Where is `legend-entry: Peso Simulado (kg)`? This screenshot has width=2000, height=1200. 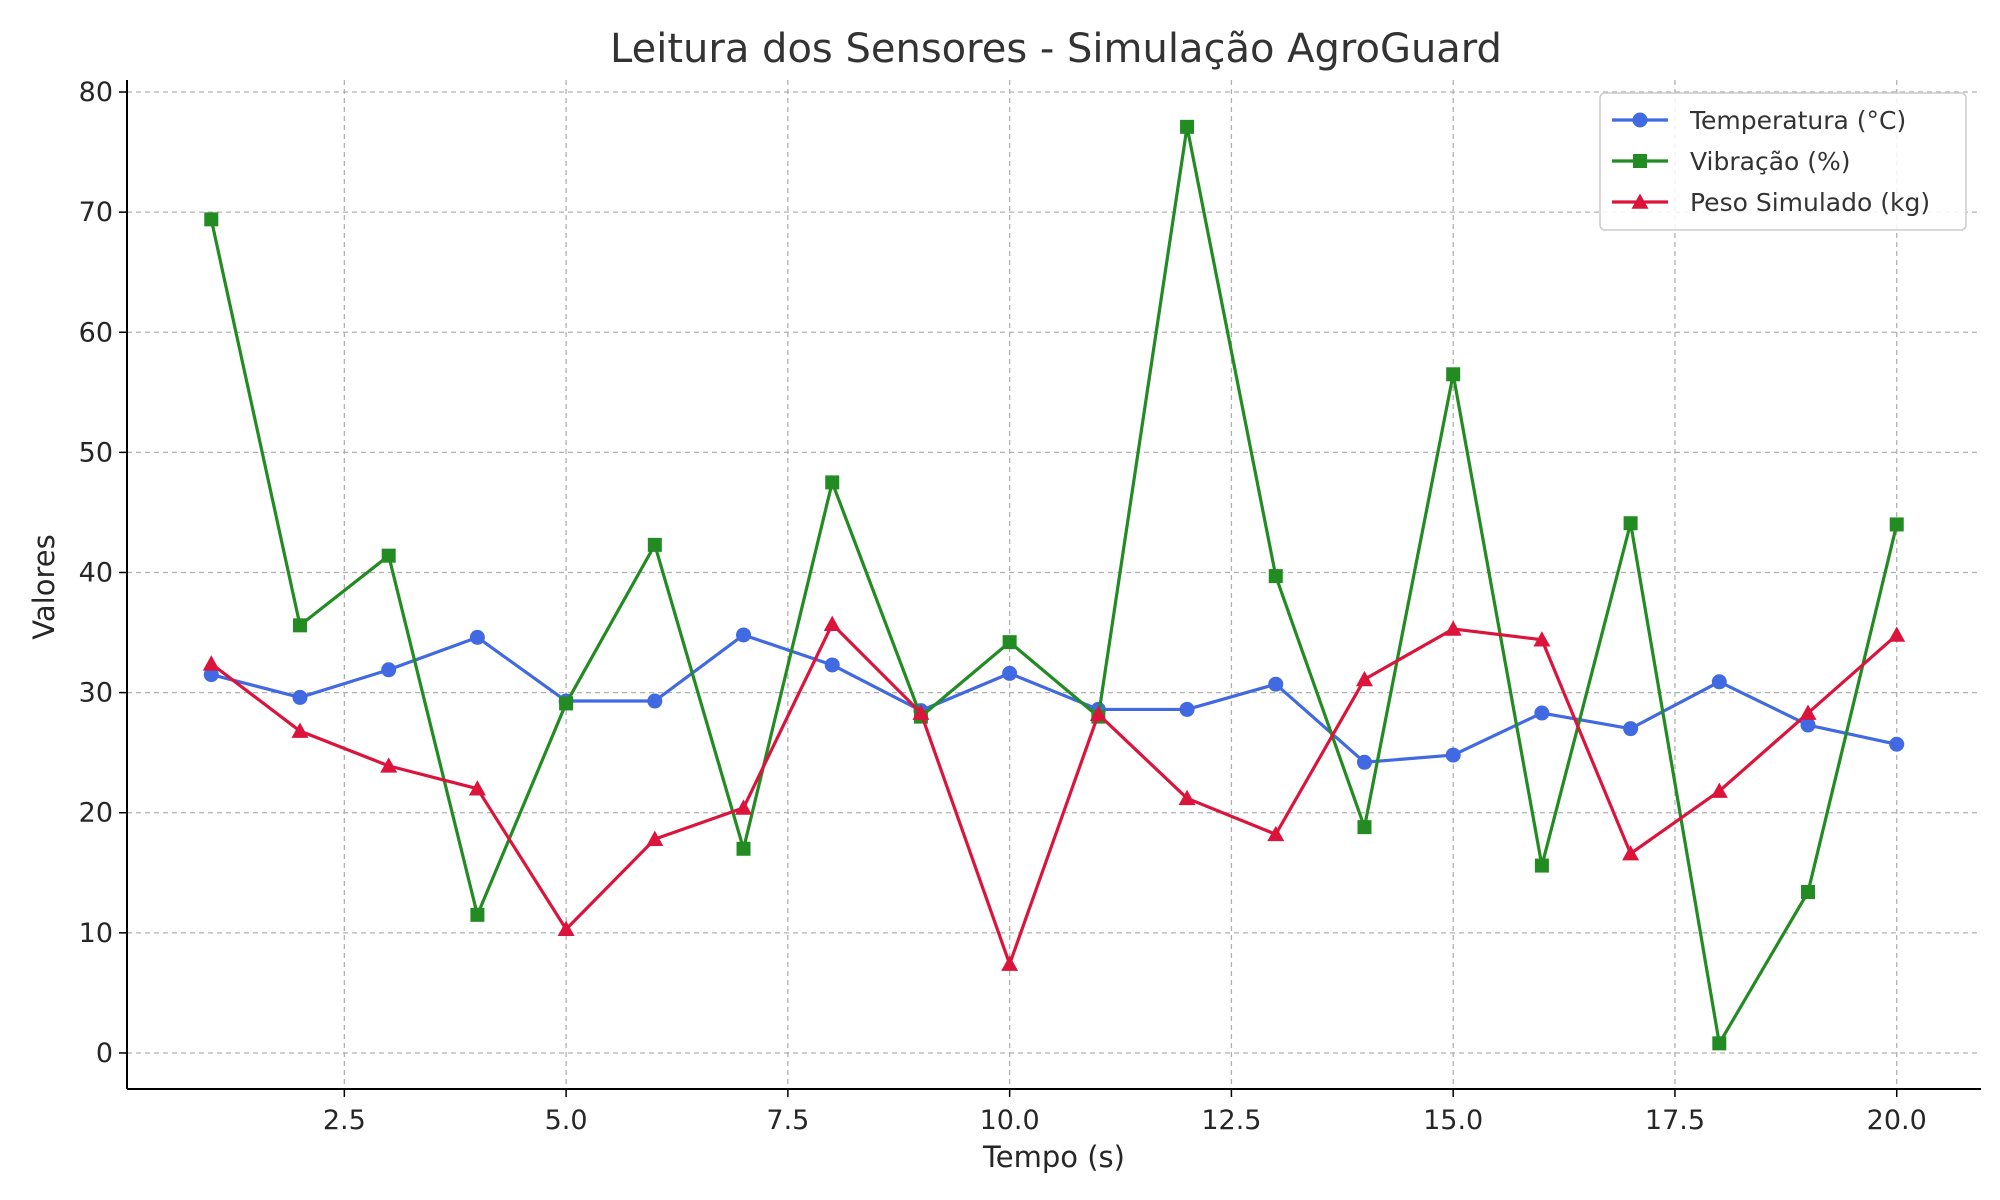
legend-entry: Peso Simulado (kg) is located at coordinates (1771, 202).